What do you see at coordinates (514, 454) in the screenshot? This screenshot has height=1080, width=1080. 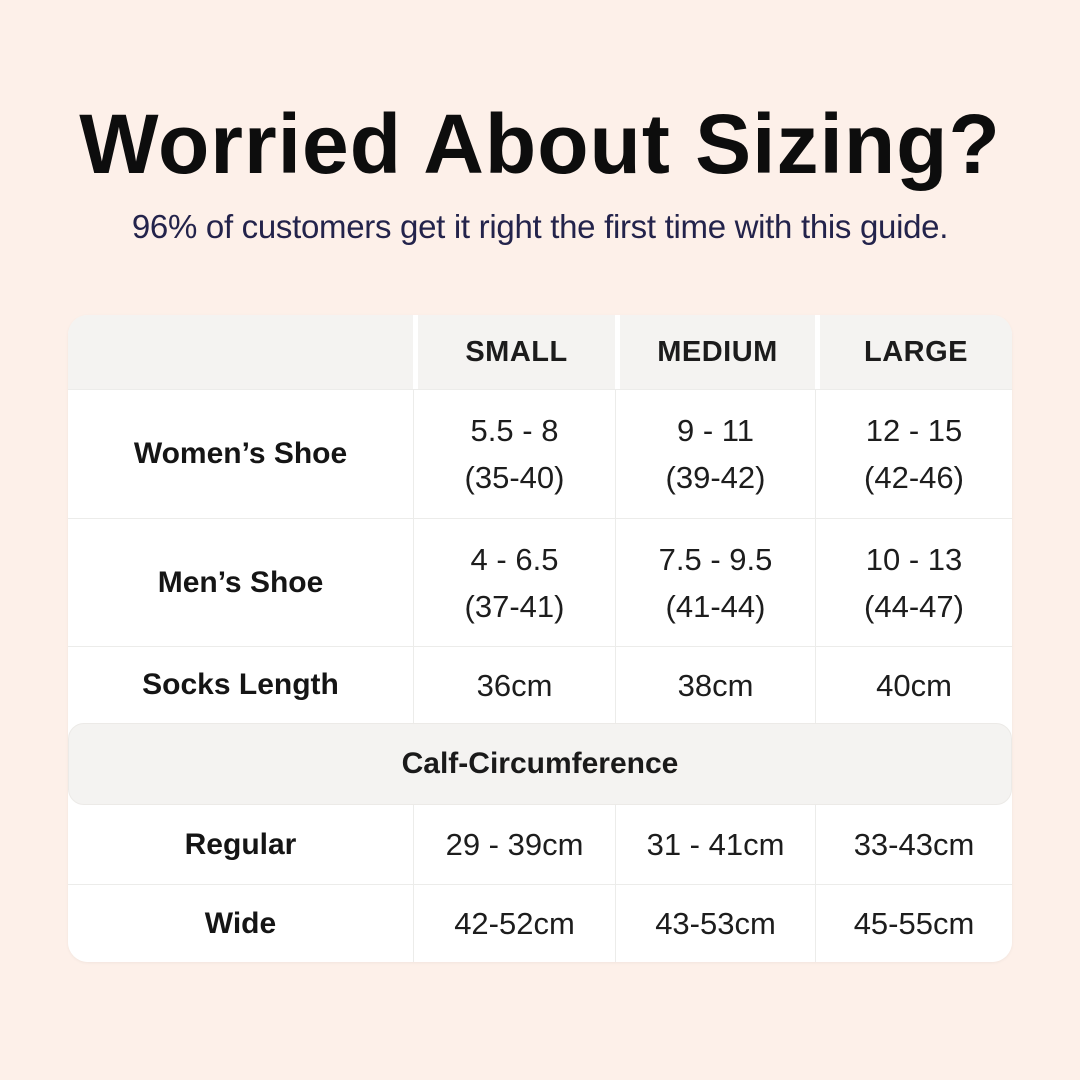 I see `cell-womens-small: 5.5 - 8 (35-40)` at bounding box center [514, 454].